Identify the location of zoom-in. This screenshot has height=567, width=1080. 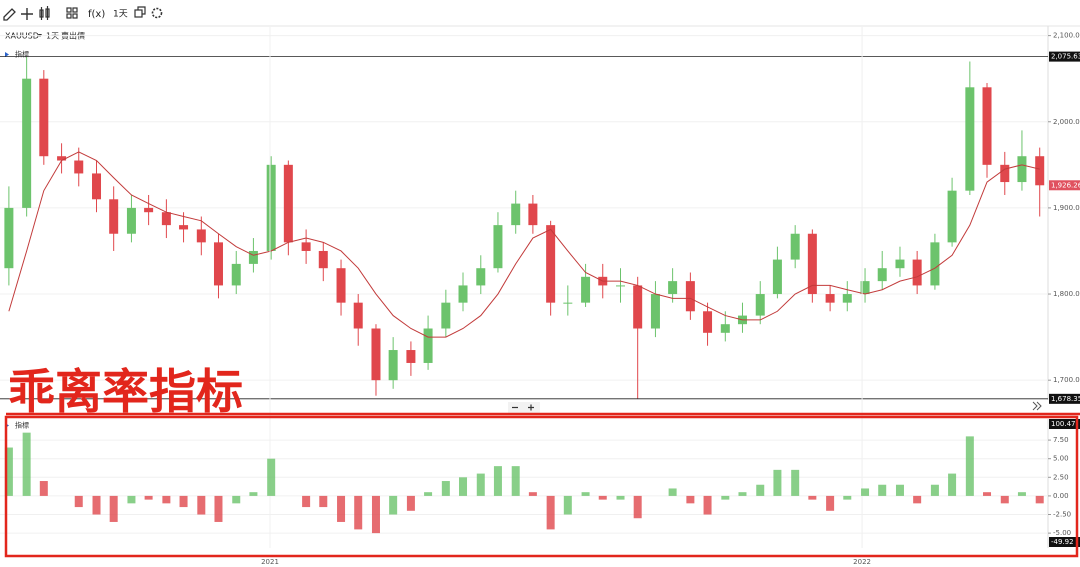
(531, 407).